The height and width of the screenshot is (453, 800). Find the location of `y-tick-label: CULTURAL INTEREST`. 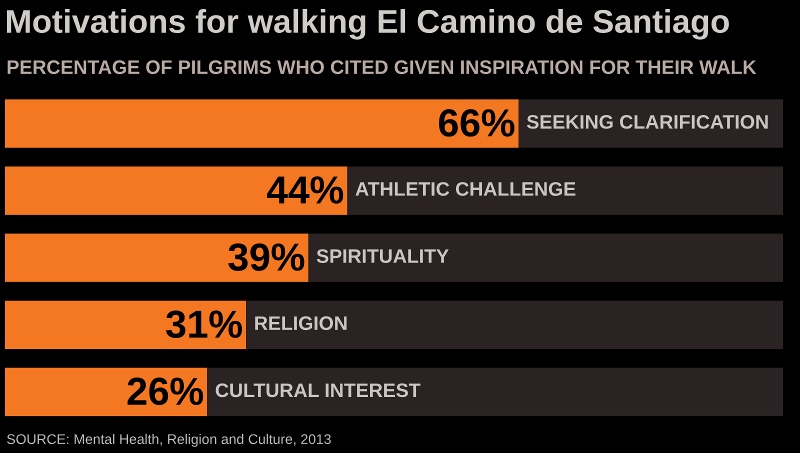

y-tick-label: CULTURAL INTEREST is located at coordinates (318, 390).